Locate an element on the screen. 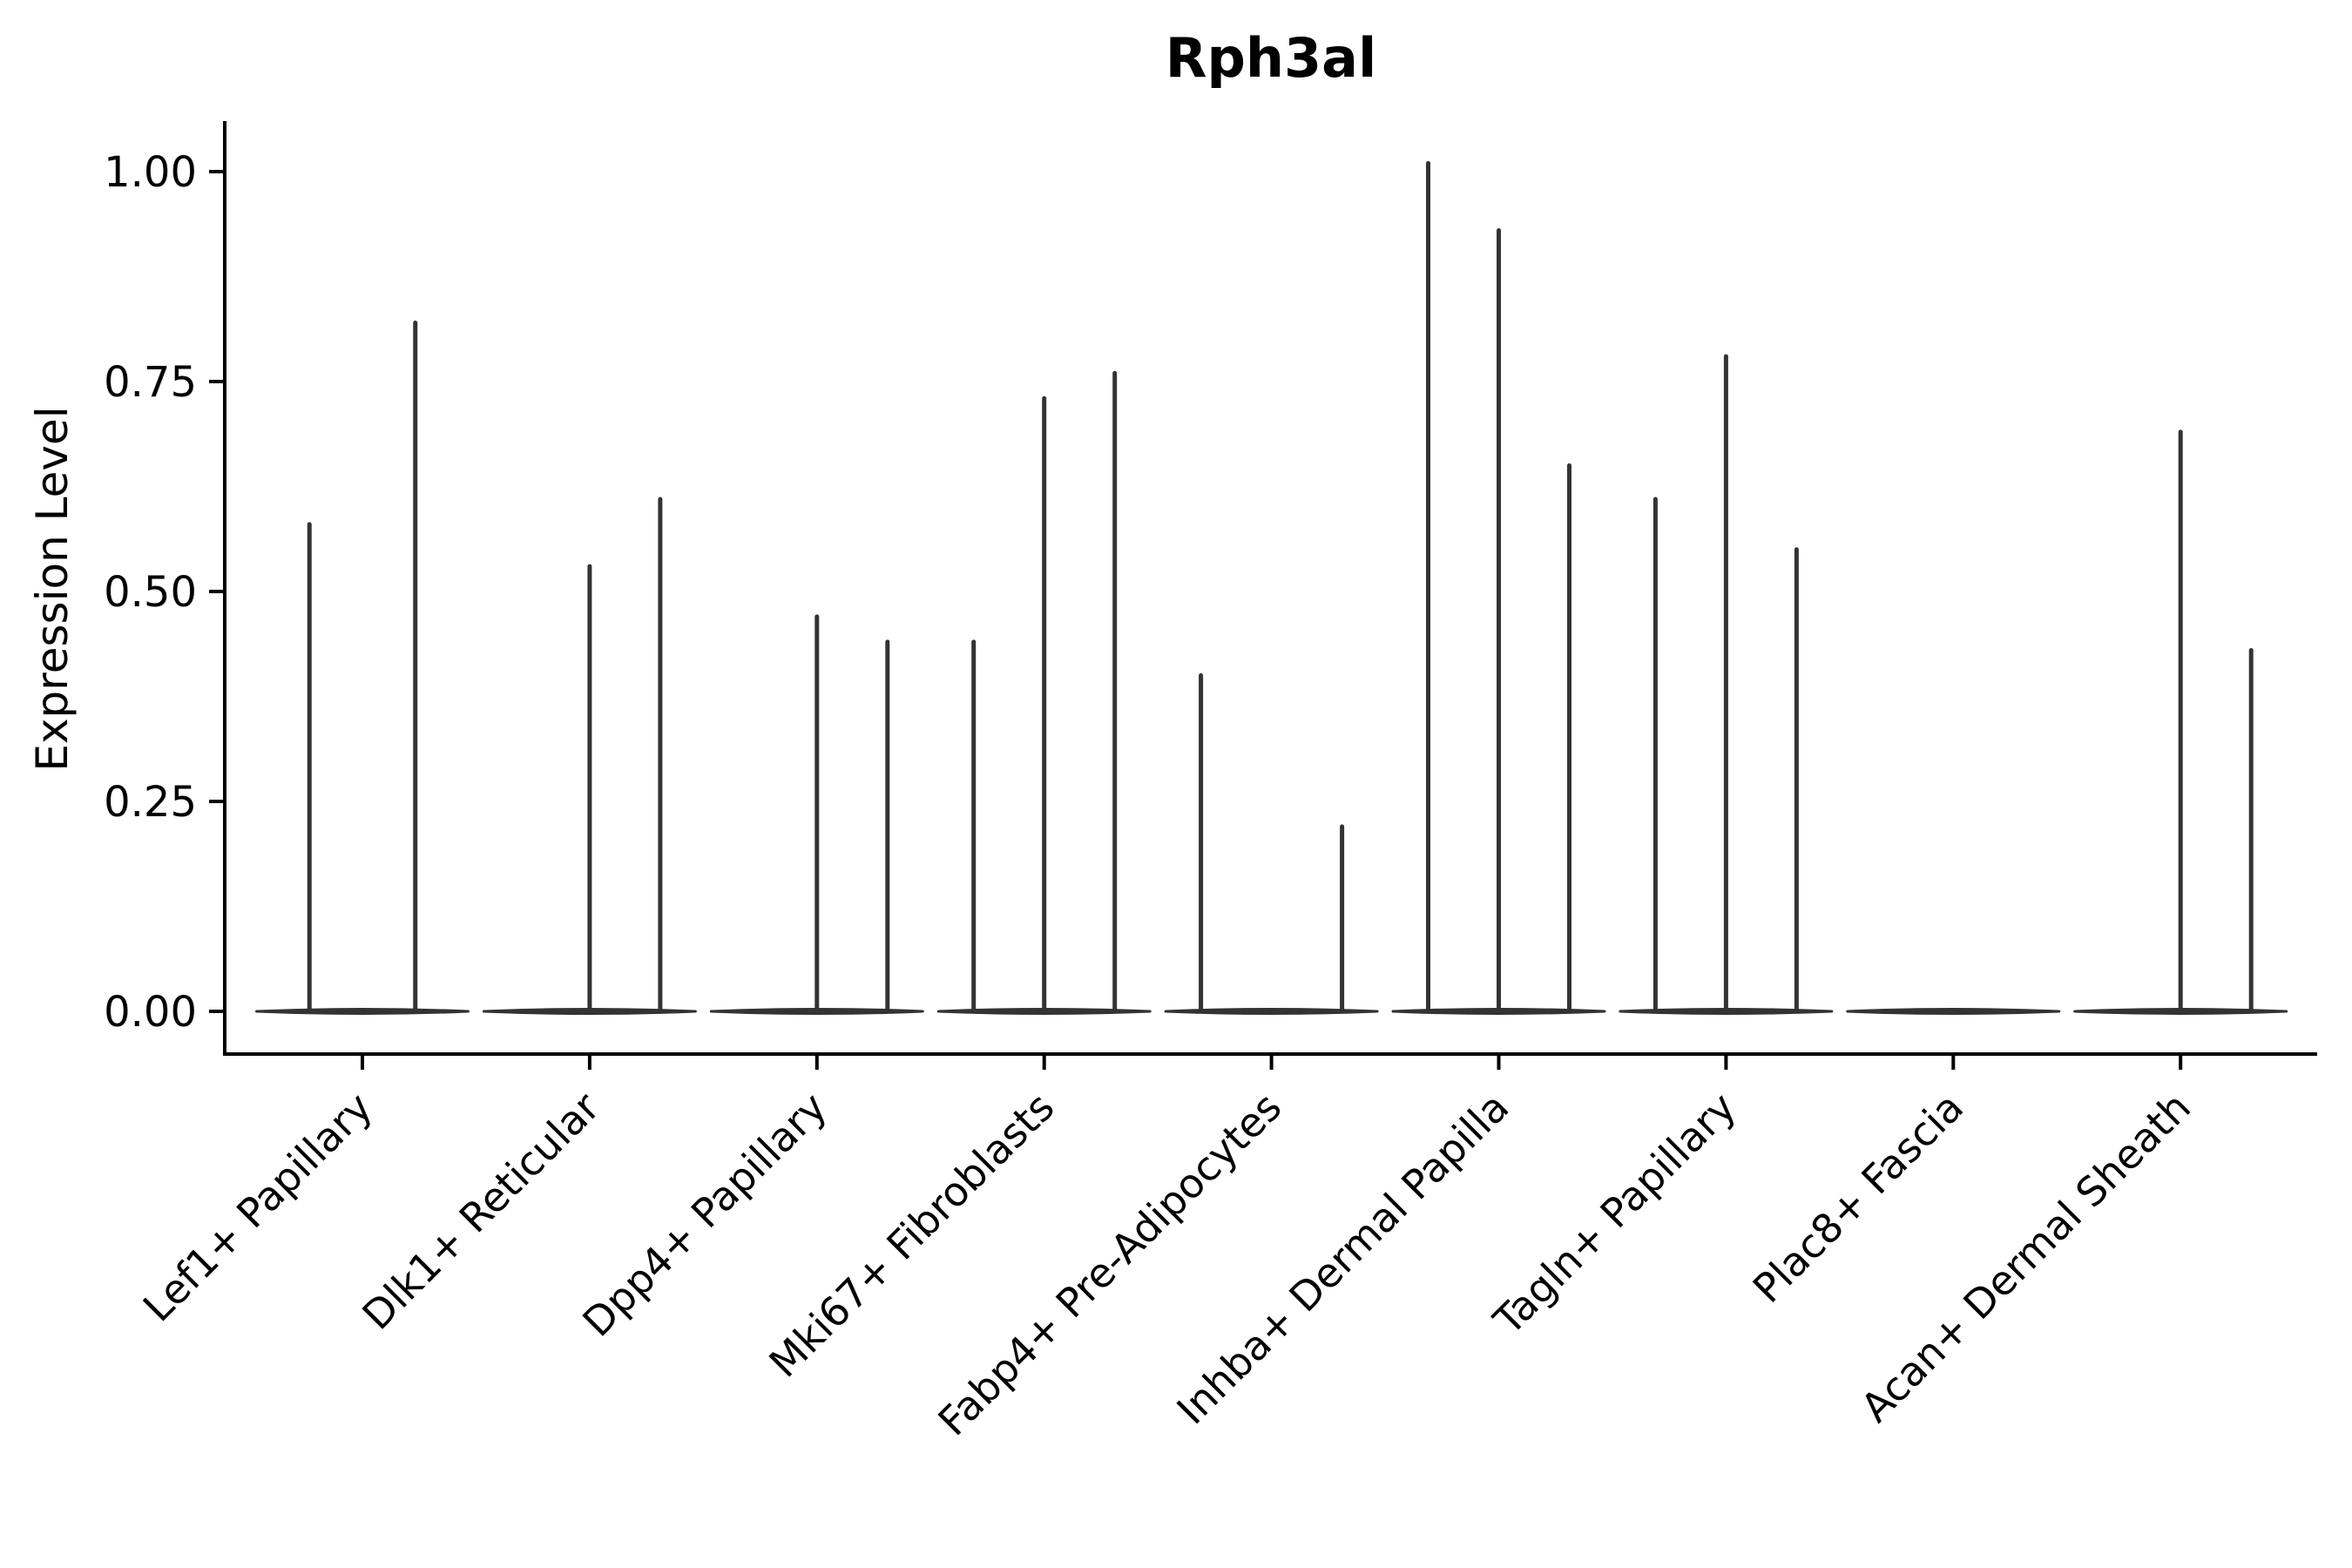 The height and width of the screenshot is (1568, 2352). y-tick-label: 0.50 is located at coordinates (150, 592).